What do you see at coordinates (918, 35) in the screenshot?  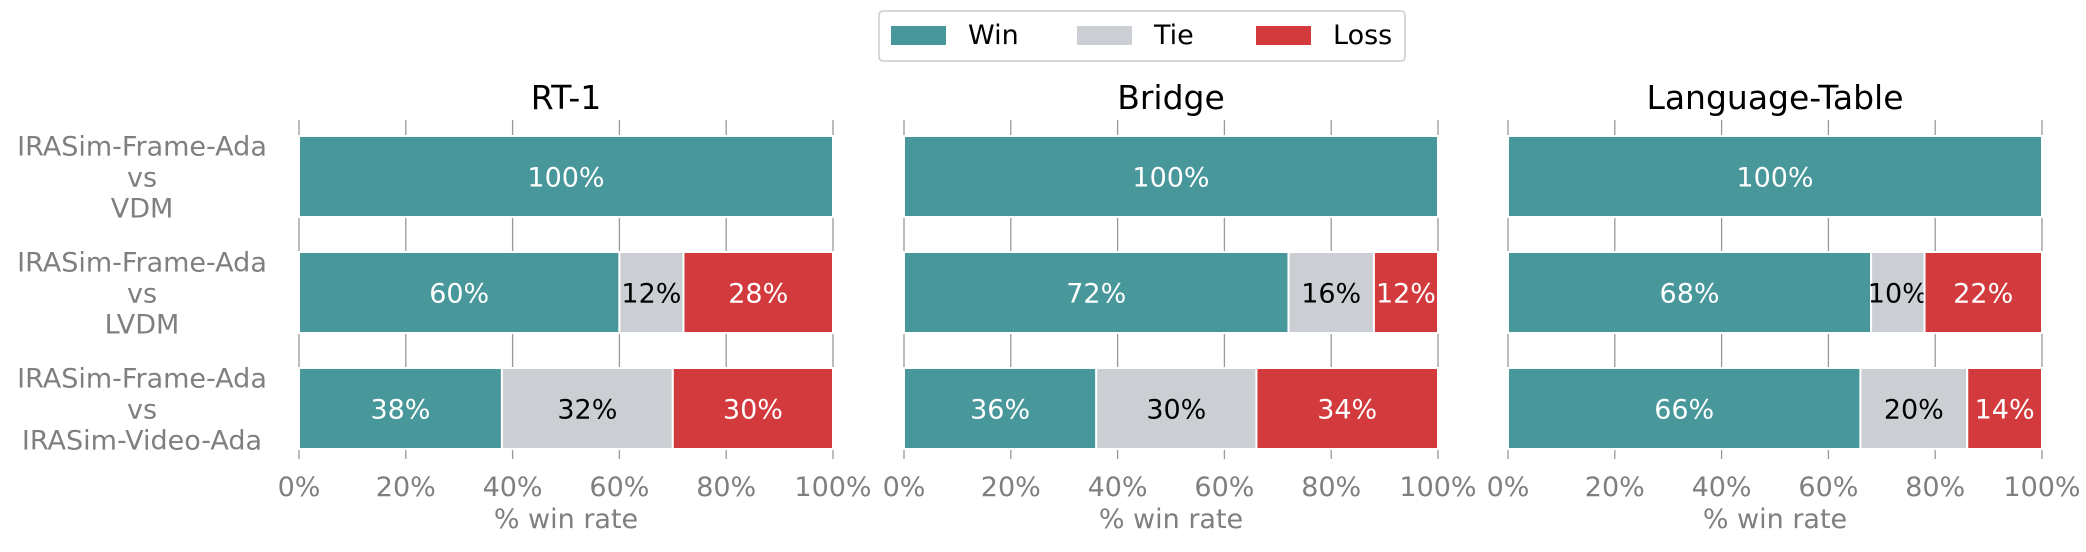 I see `legend-swatch-win` at bounding box center [918, 35].